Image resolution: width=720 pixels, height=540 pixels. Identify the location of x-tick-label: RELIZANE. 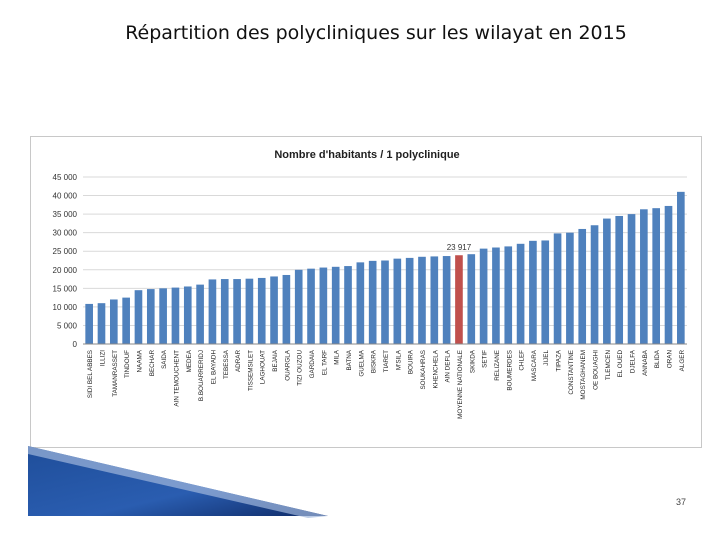
(497, 365).